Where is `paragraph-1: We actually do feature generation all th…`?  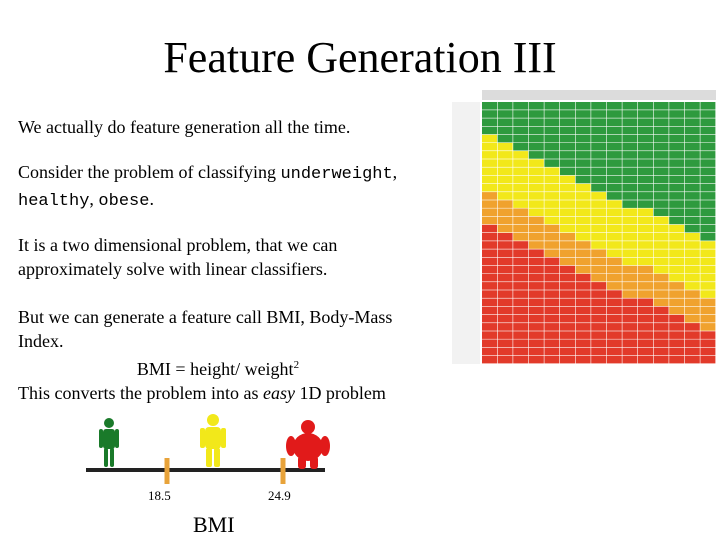
paragraph-1: We actually do feature generation all th… is located at coordinates (184, 127).